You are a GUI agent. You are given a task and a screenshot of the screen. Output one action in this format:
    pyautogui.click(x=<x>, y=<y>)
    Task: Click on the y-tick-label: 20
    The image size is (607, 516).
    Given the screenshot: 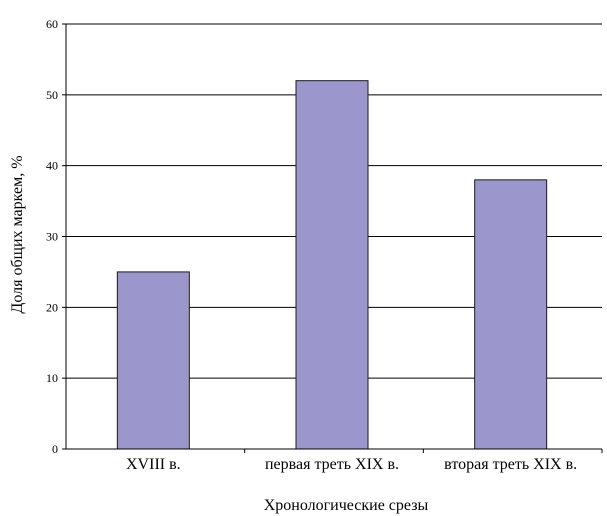 What is the action you would take?
    pyautogui.click(x=52, y=307)
    